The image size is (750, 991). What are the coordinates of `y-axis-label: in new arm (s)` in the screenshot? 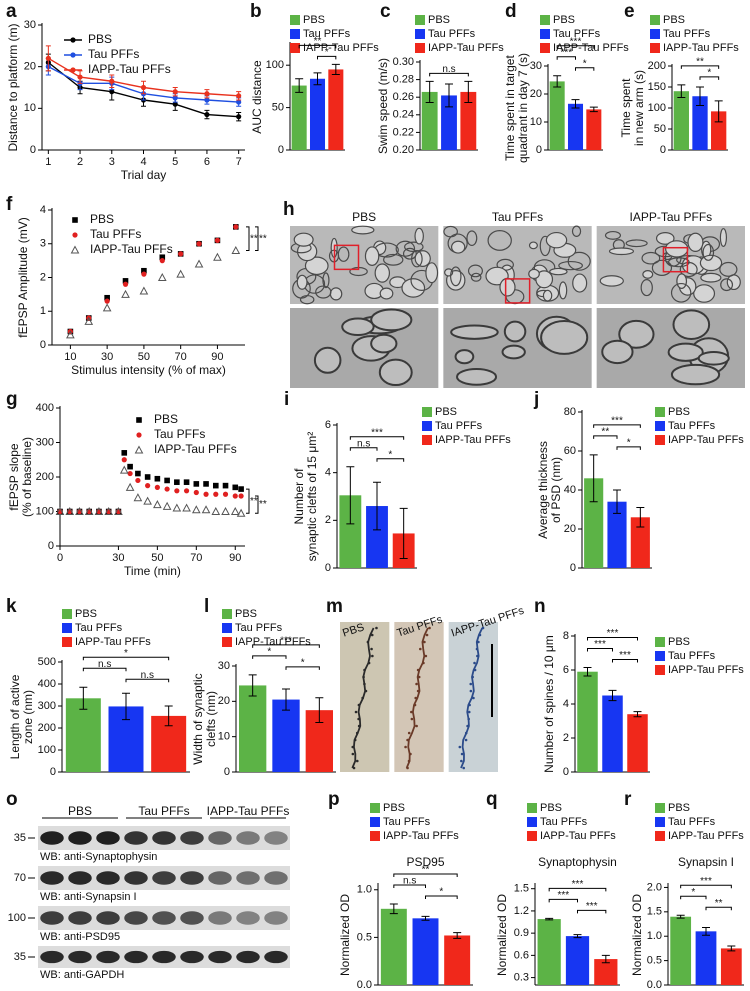 It's located at (639, 108).